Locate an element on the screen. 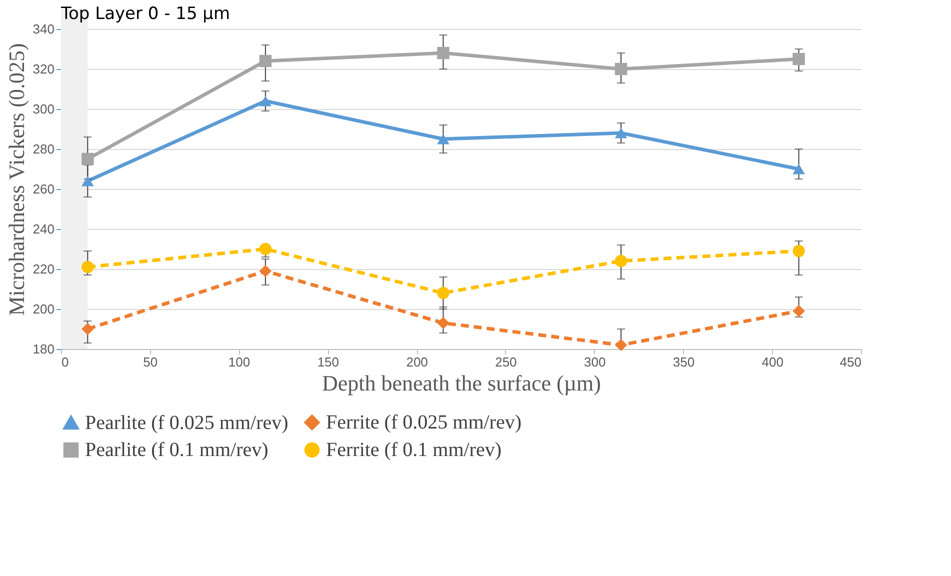 The image size is (951, 576). x-tick-label: 100 is located at coordinates (239, 362).